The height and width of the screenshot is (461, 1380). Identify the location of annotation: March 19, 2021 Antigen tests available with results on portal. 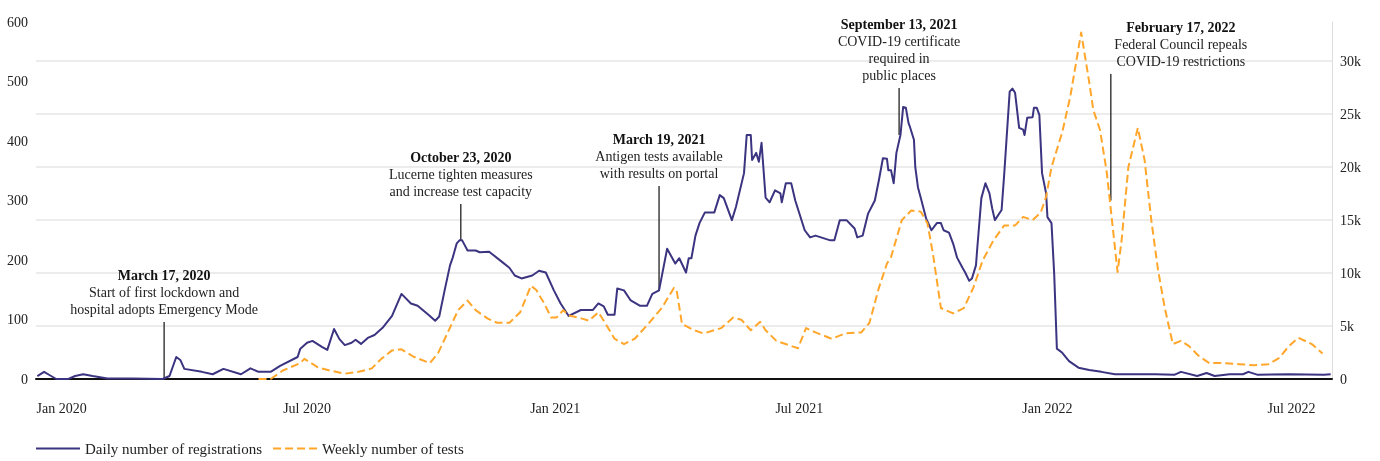
(659, 156).